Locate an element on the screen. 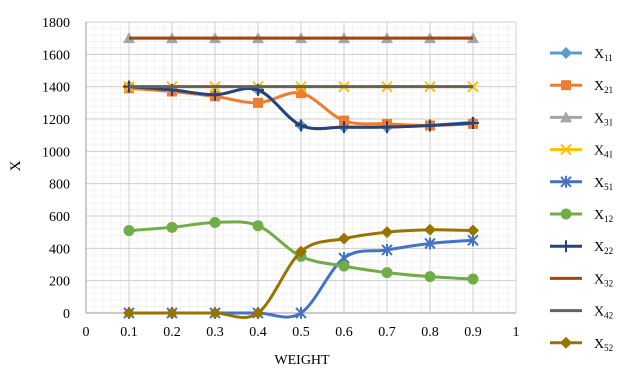  x-tick-label: 0.8 is located at coordinates (430, 332).